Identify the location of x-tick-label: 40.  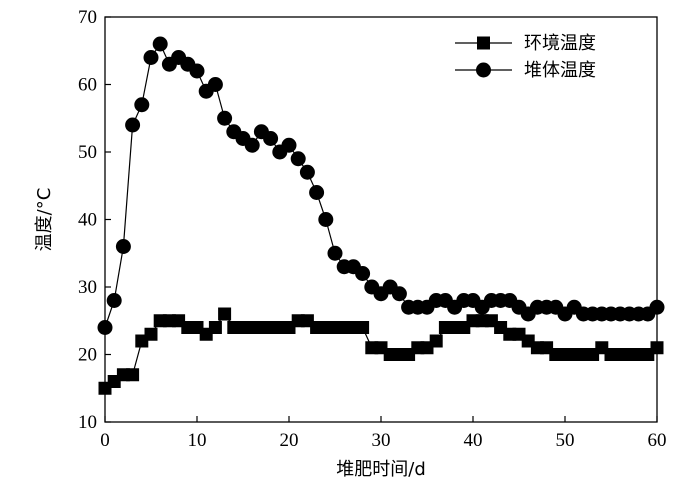
(473, 440).